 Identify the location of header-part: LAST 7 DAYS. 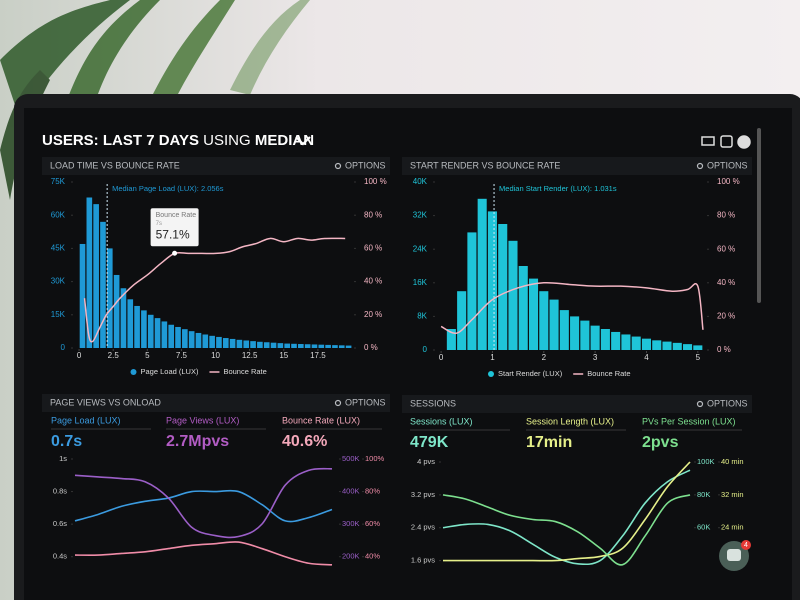
(151, 140).